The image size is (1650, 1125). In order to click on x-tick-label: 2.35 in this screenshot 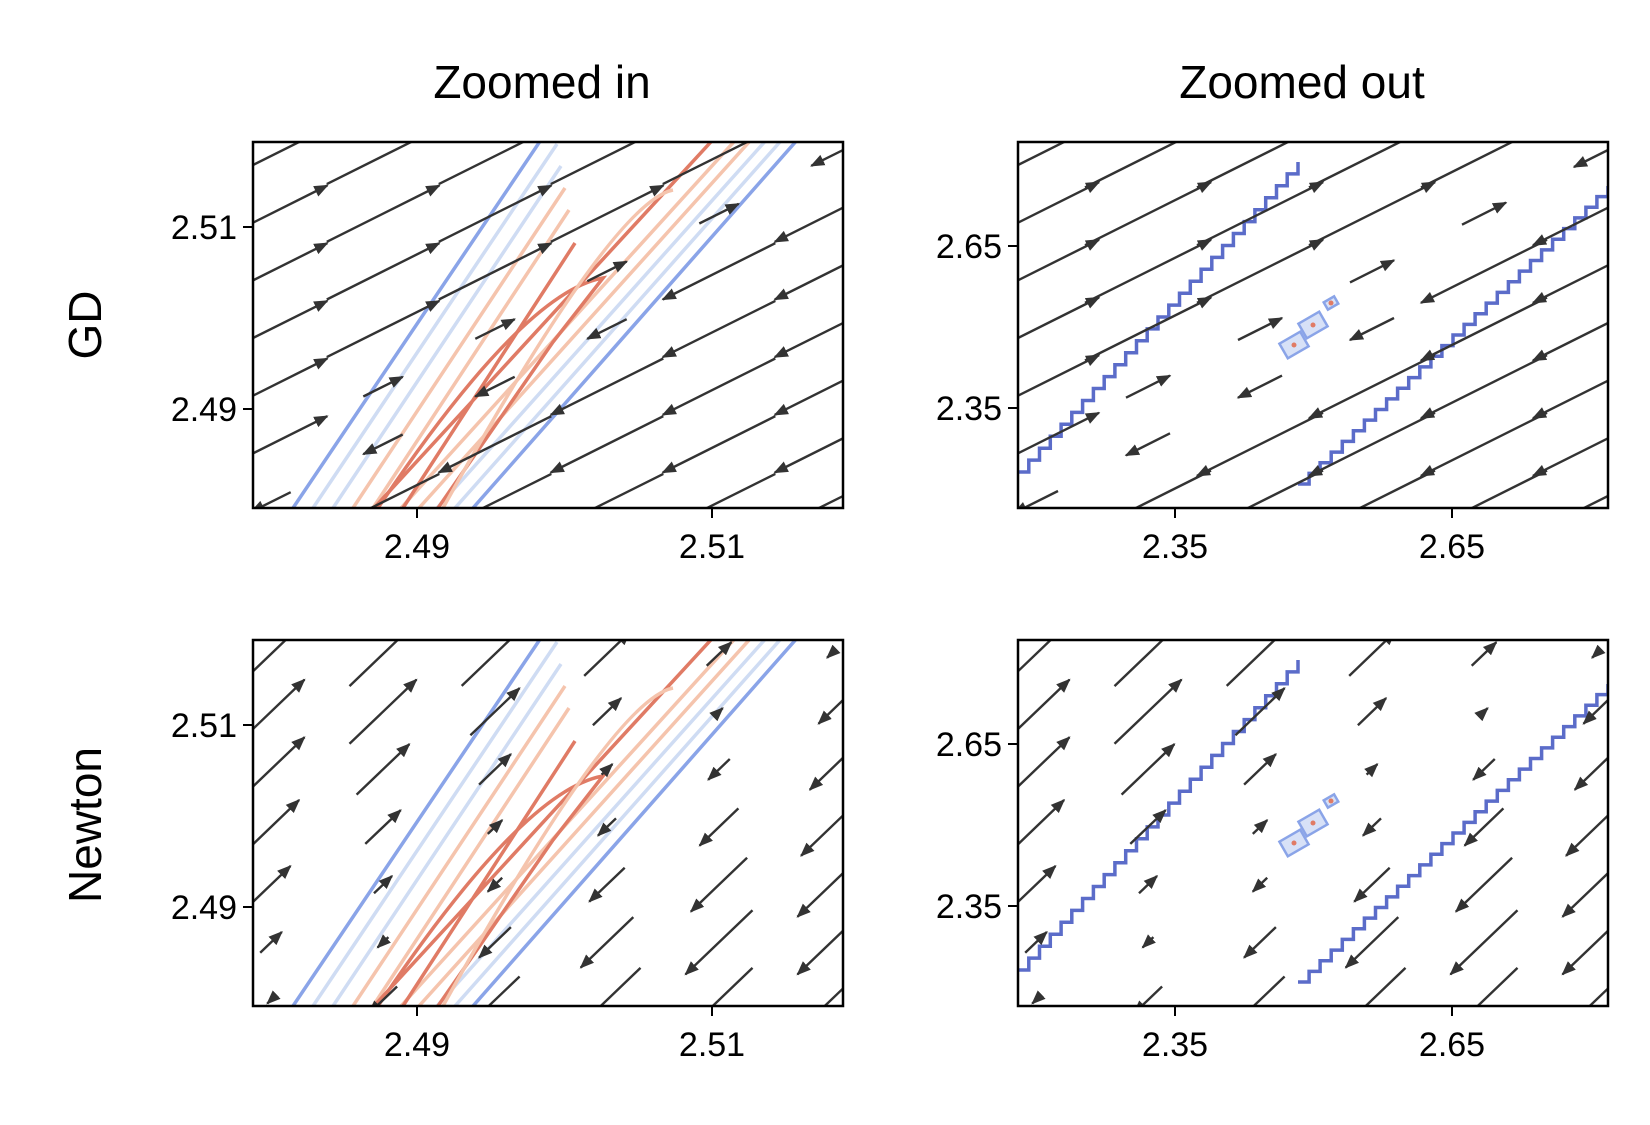, I will do `click(1175, 1045)`.